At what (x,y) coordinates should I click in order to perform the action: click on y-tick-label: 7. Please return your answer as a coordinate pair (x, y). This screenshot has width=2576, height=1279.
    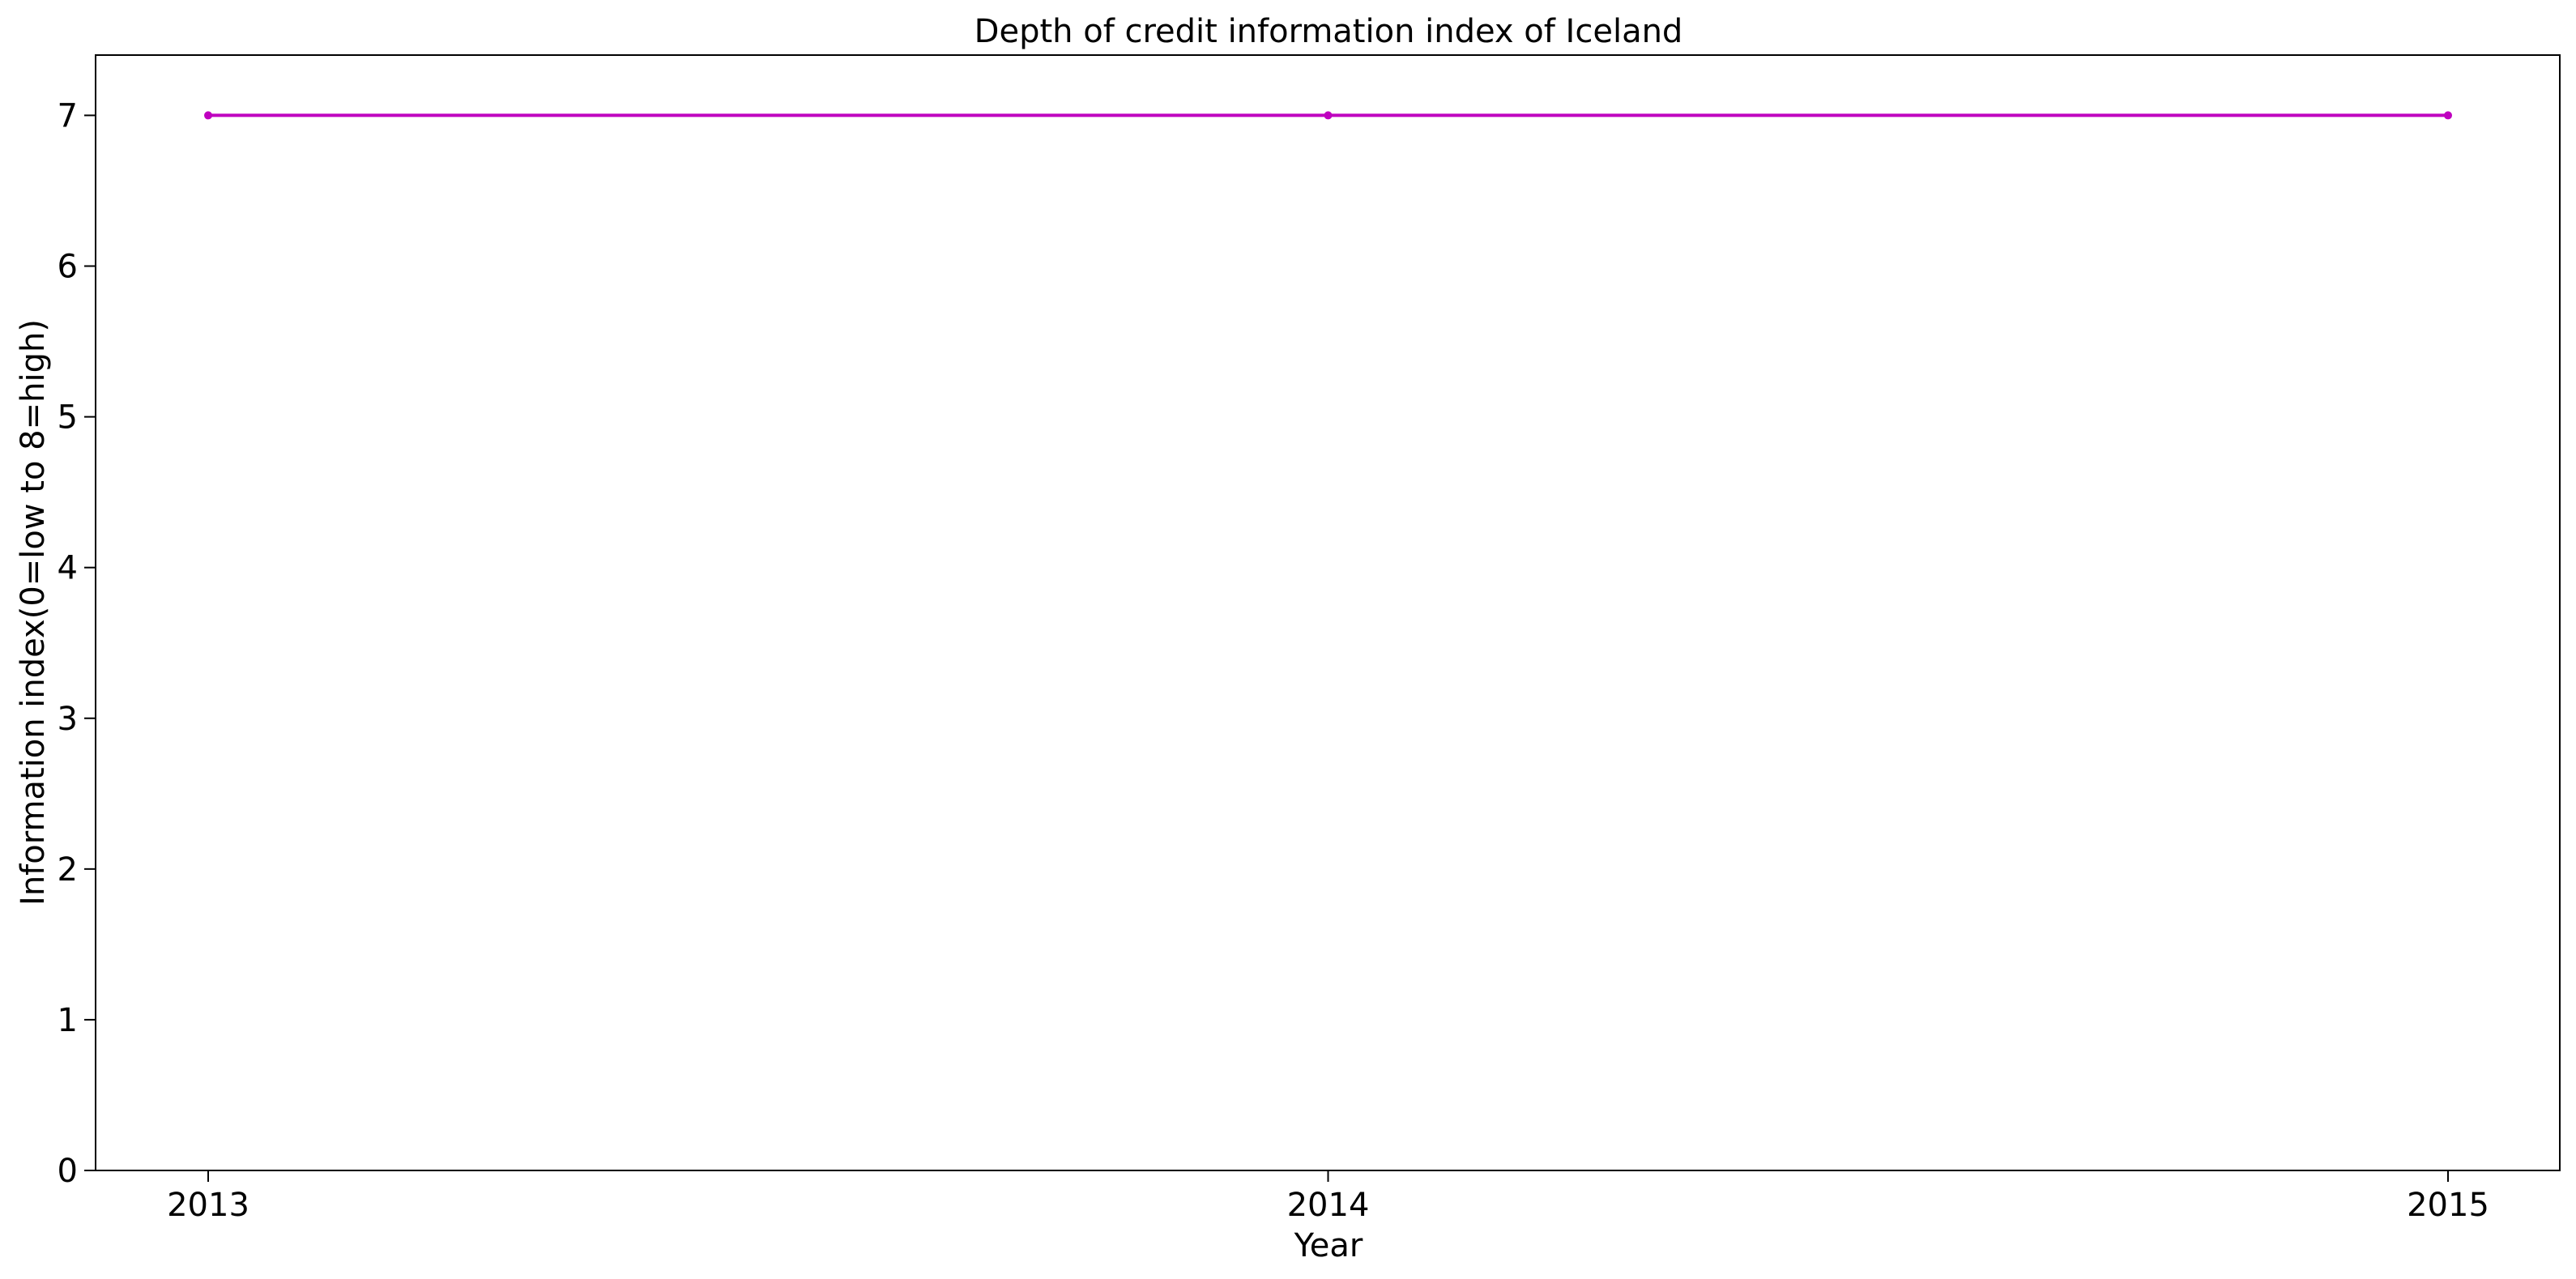
    Looking at the image, I should click on (68, 115).